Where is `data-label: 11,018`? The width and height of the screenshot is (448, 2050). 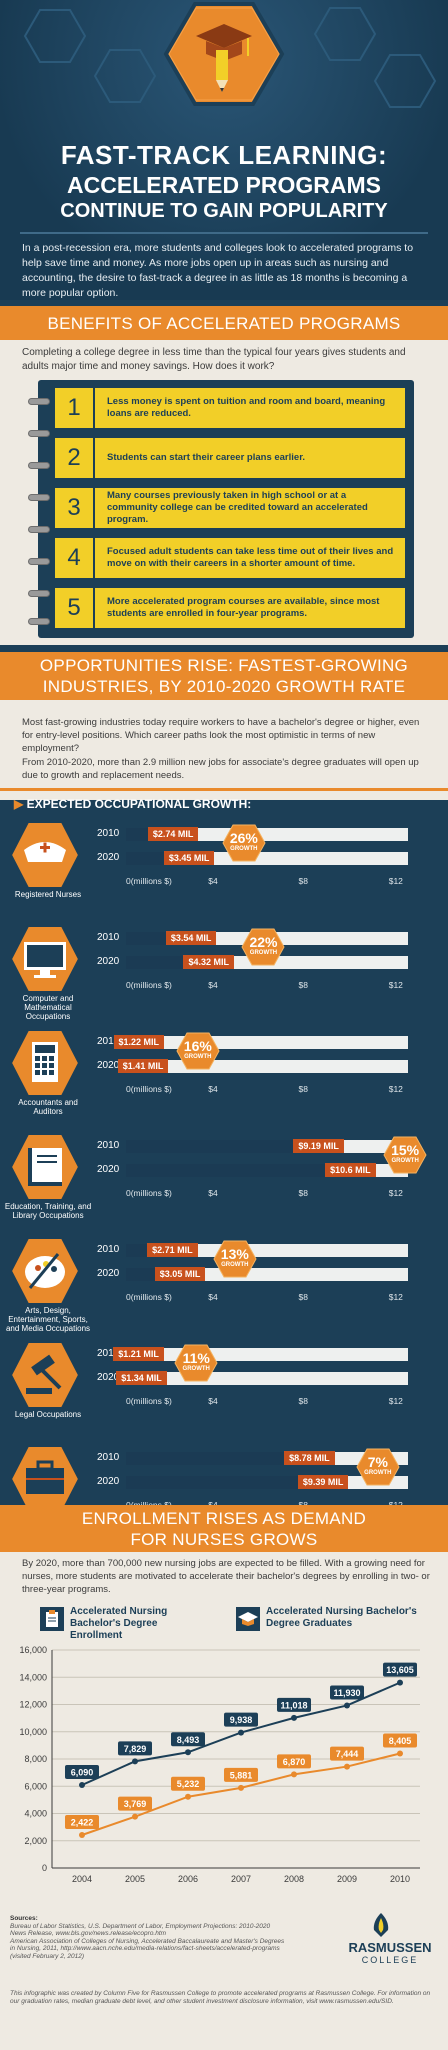
data-label: 11,018 is located at coordinates (293, 1705).